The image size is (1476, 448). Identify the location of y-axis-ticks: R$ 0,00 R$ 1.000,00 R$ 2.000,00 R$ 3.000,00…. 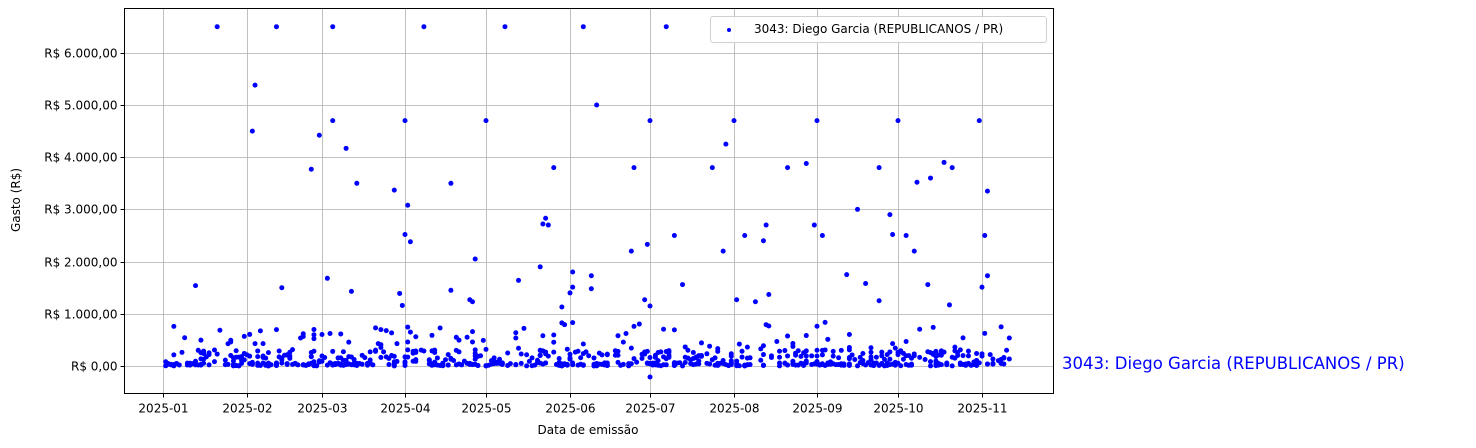
(84, 210).